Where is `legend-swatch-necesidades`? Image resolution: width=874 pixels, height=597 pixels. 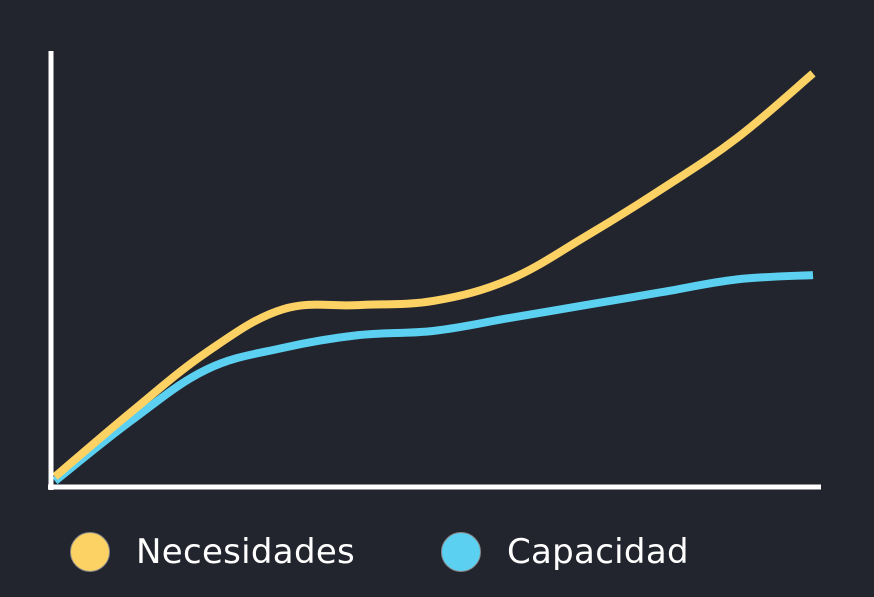
legend-swatch-necesidades is located at coordinates (90, 552).